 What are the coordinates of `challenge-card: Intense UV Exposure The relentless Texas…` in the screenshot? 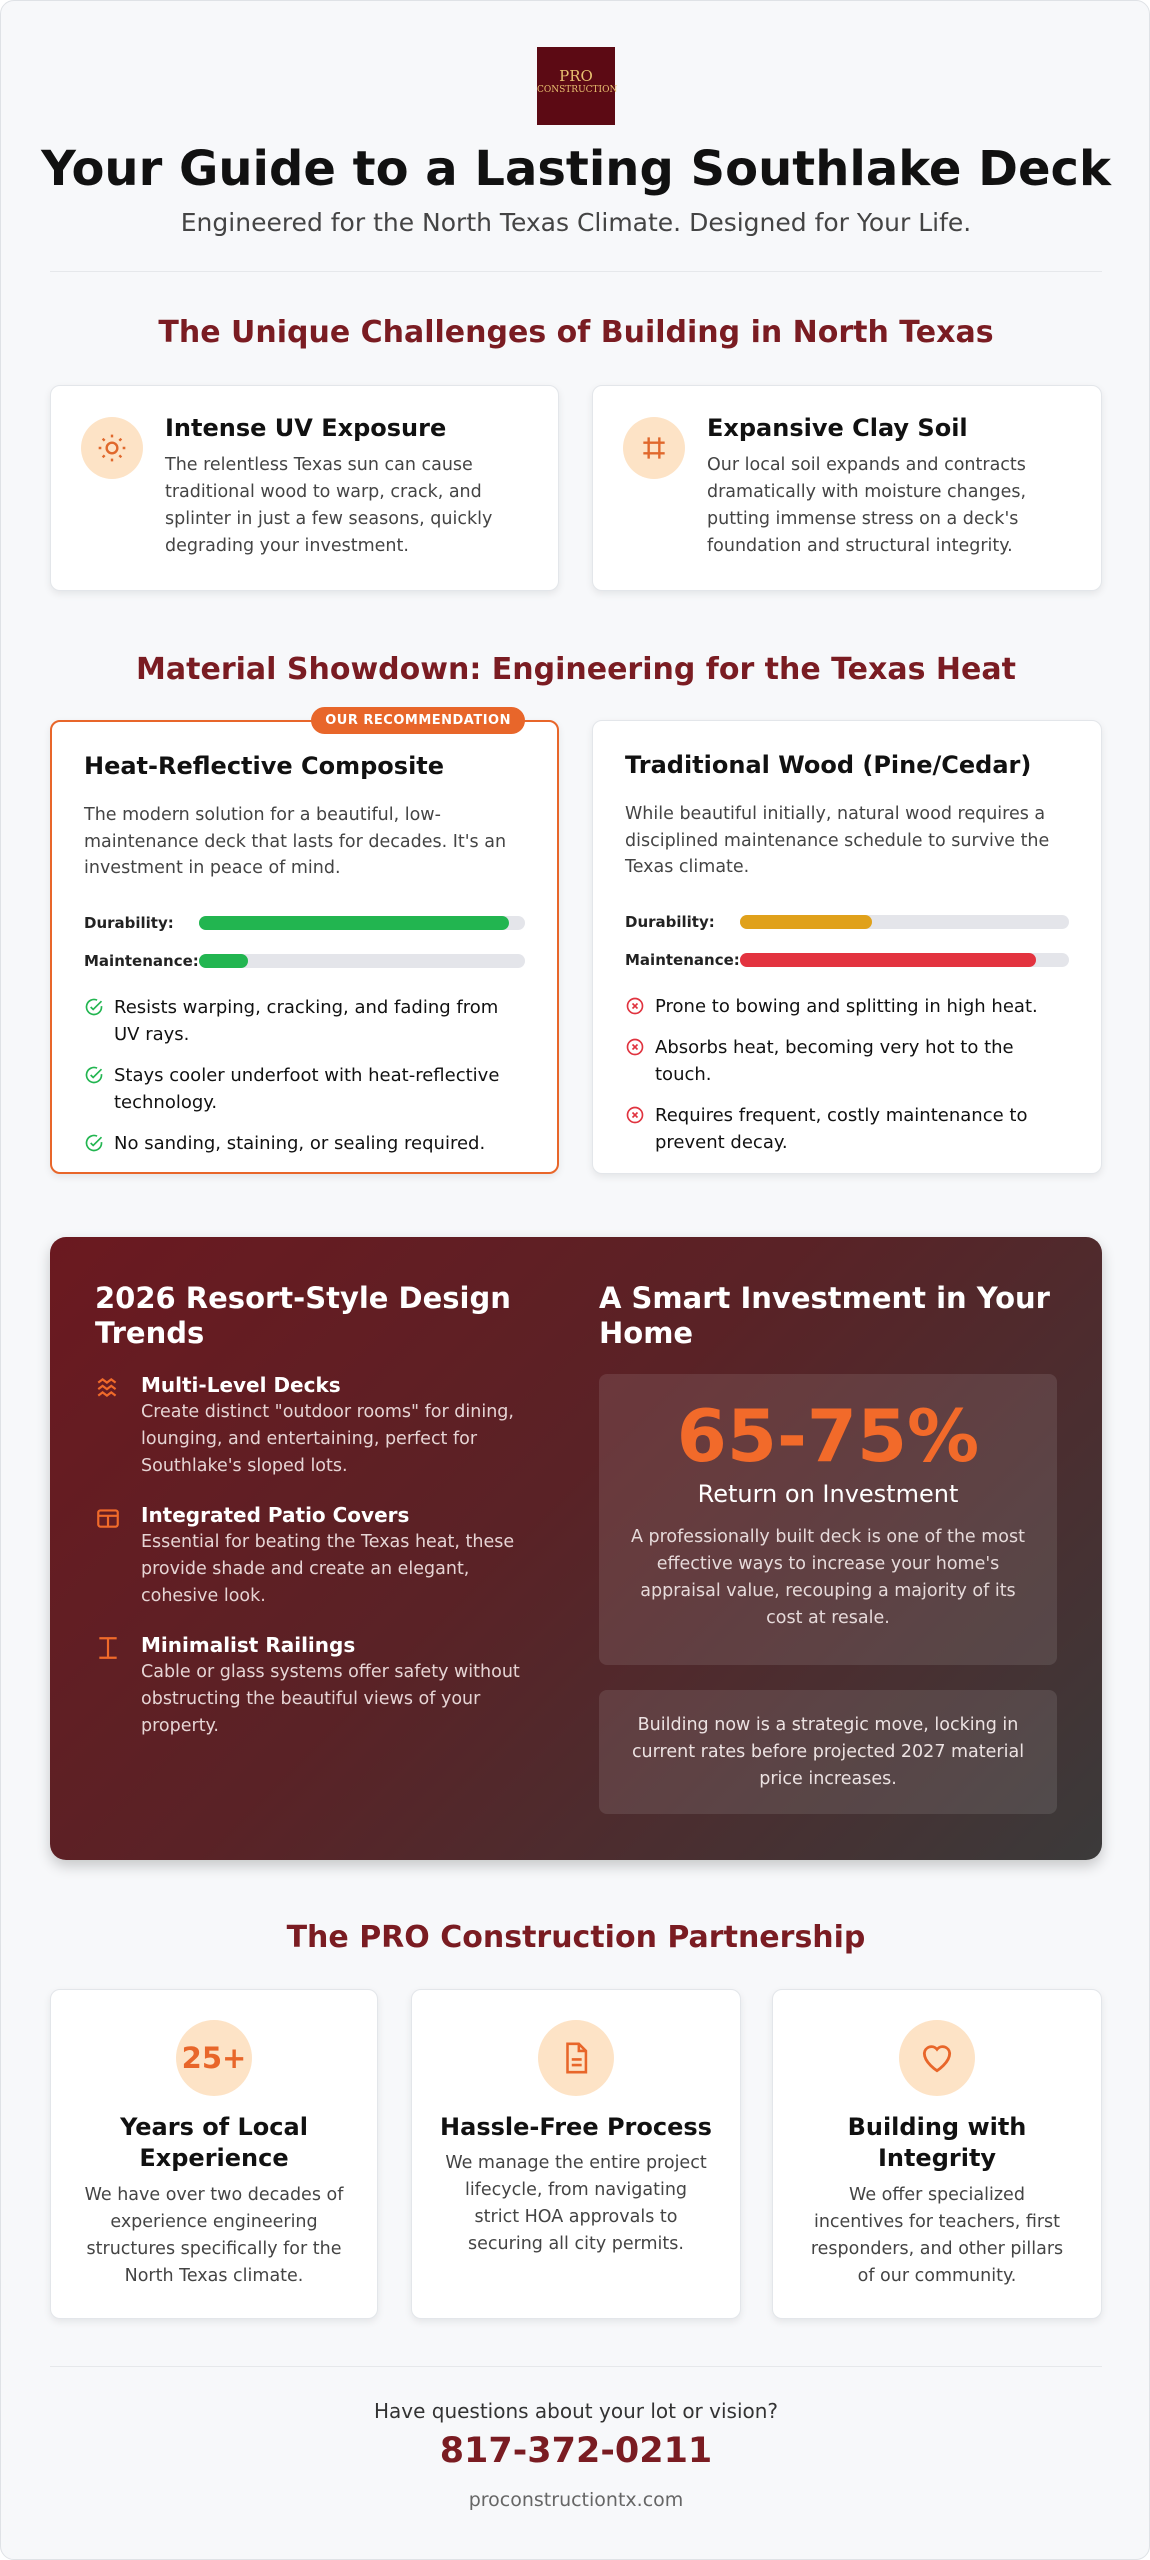 It's located at (304, 488).